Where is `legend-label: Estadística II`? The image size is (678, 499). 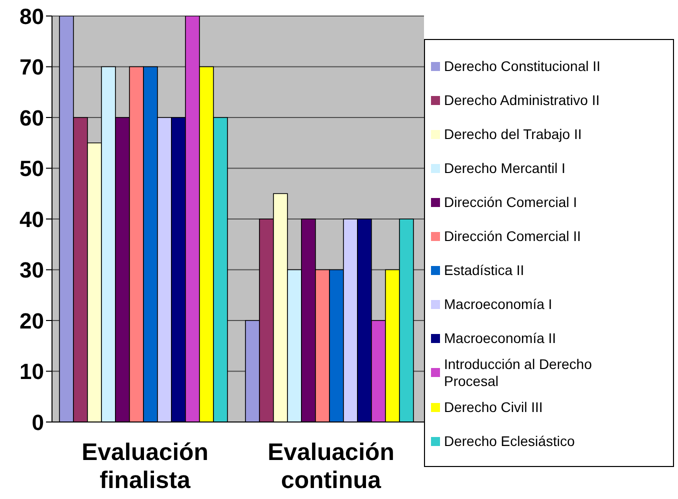
legend-label: Estadística II is located at coordinates (484, 271).